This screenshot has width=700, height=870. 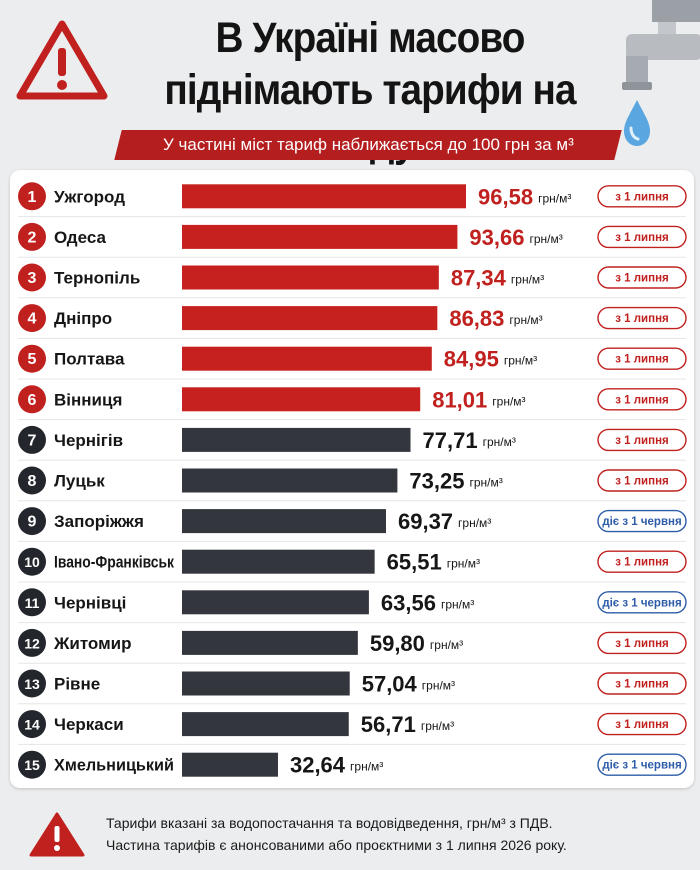 What do you see at coordinates (88, 440) in the screenshot?
I see `city-label: Чернігів` at bounding box center [88, 440].